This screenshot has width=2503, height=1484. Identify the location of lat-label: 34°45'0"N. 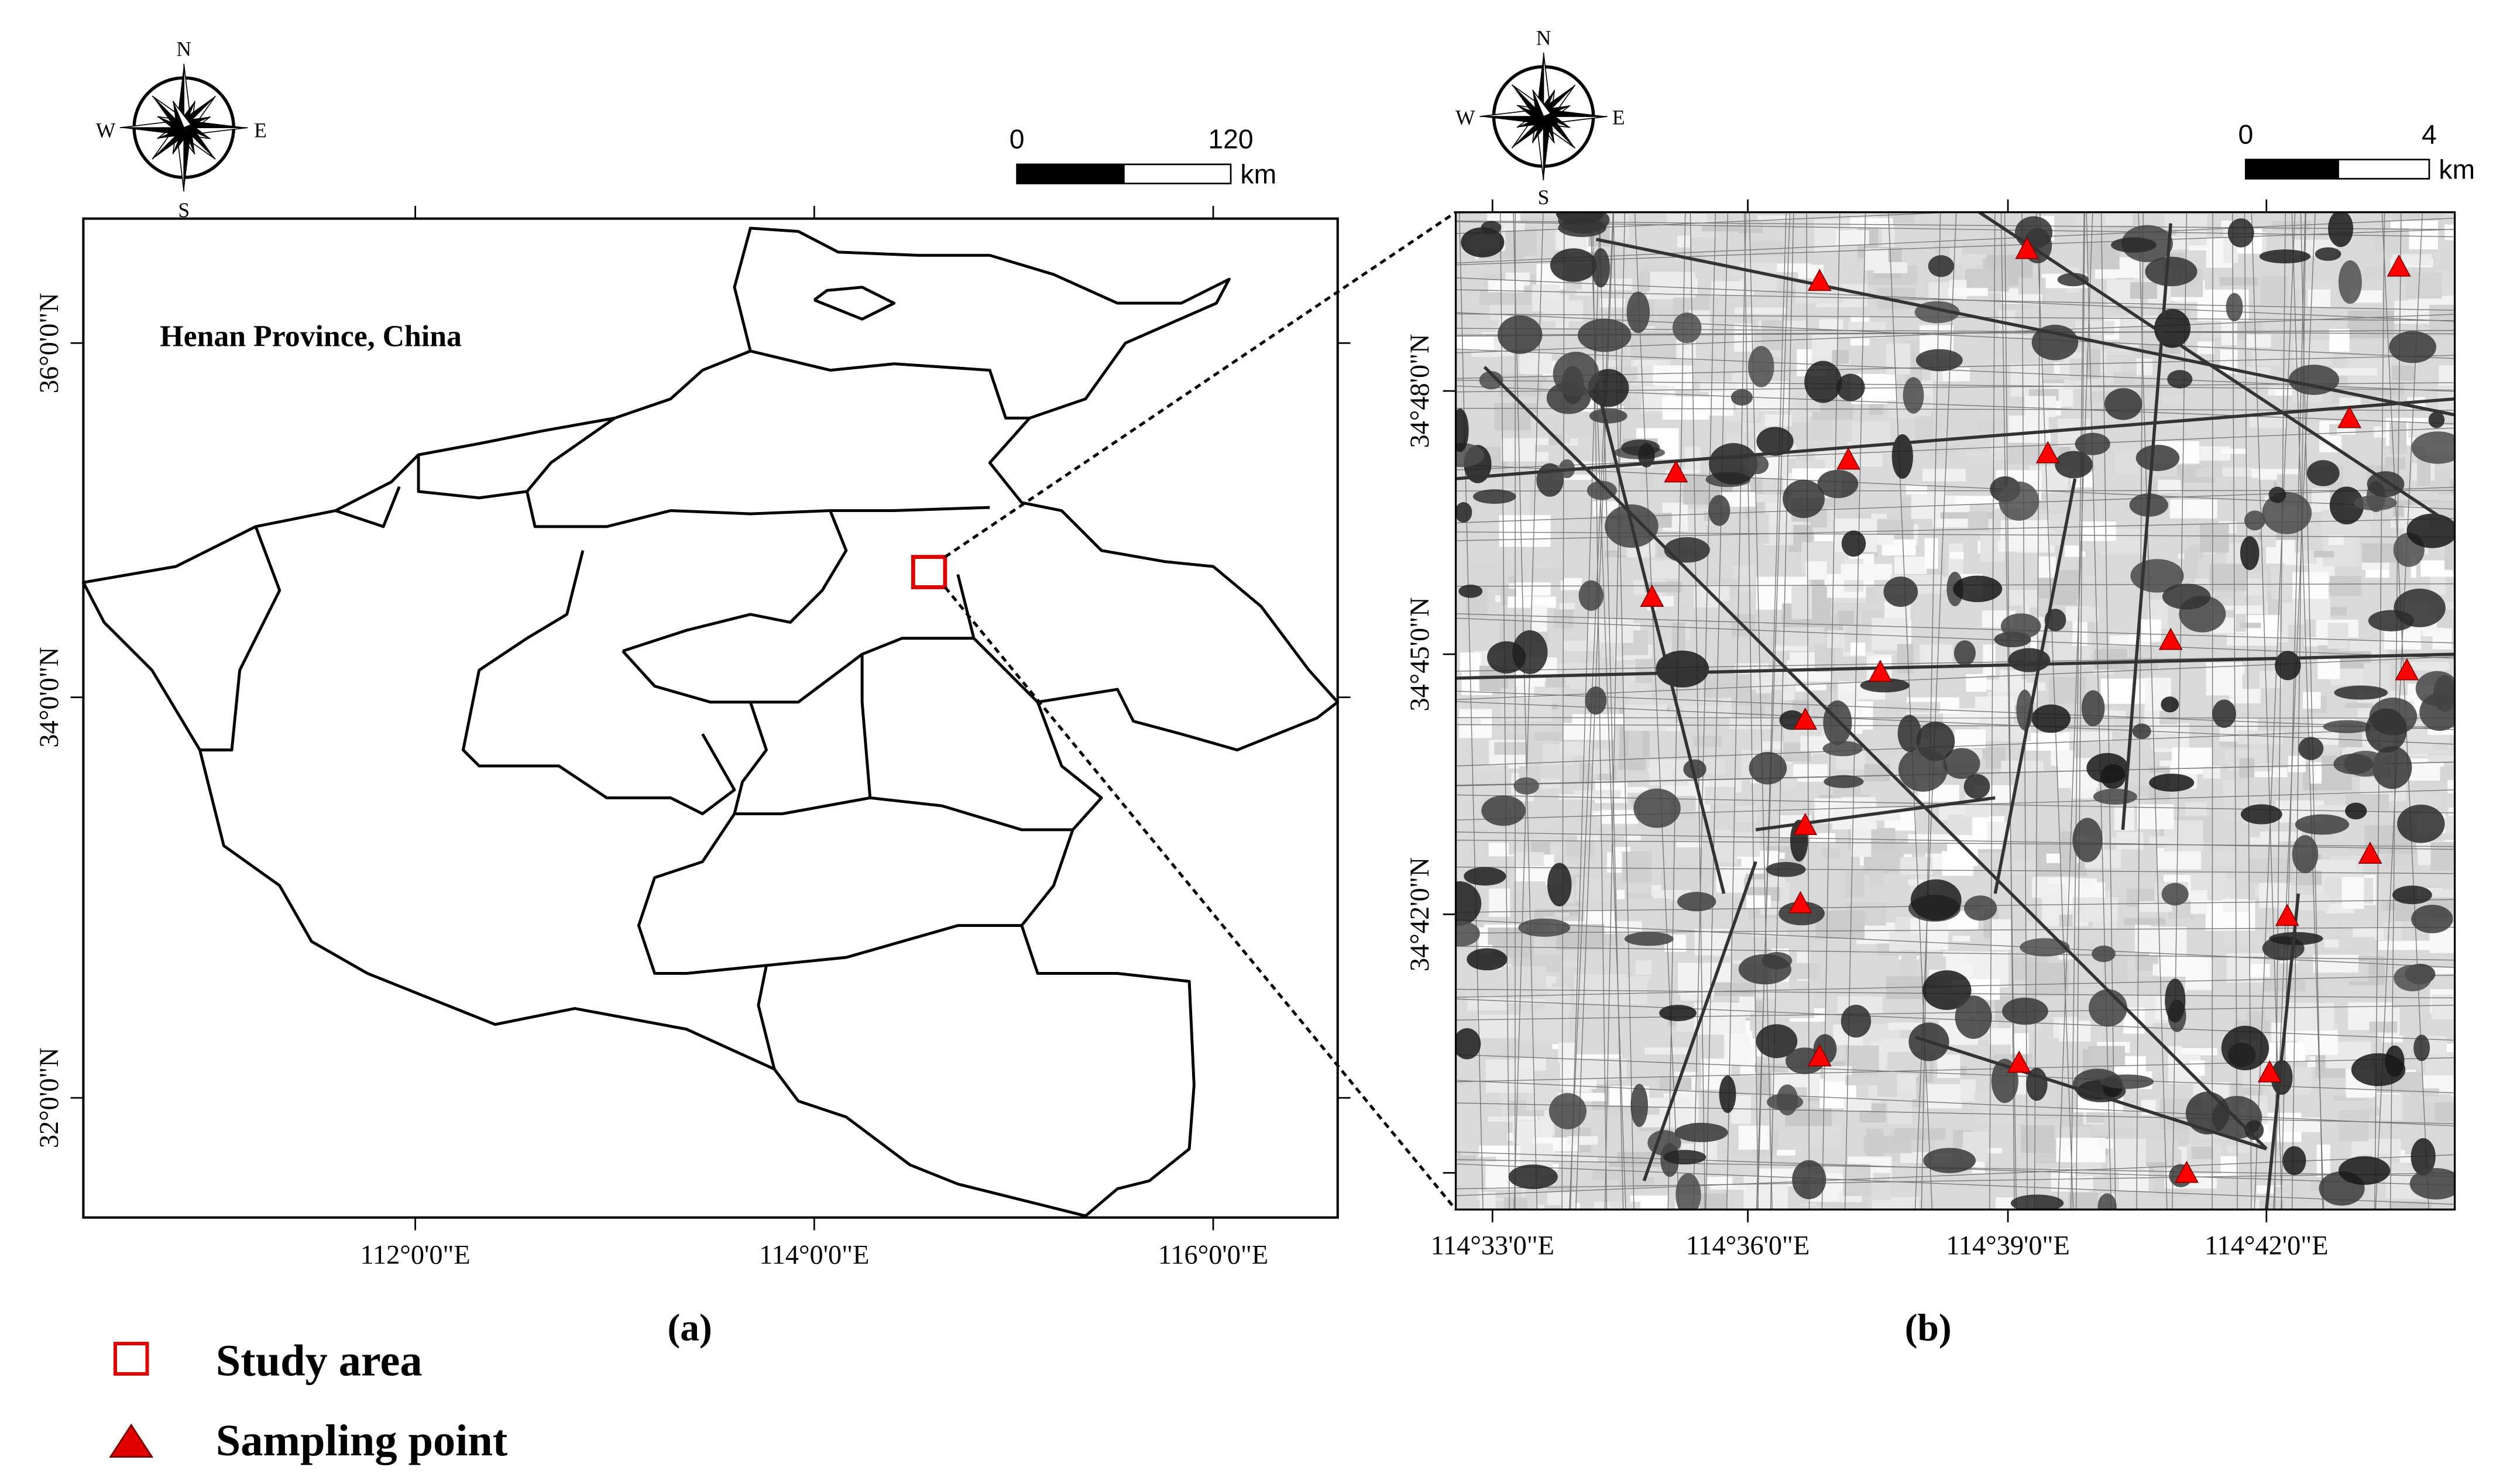
(1420, 654).